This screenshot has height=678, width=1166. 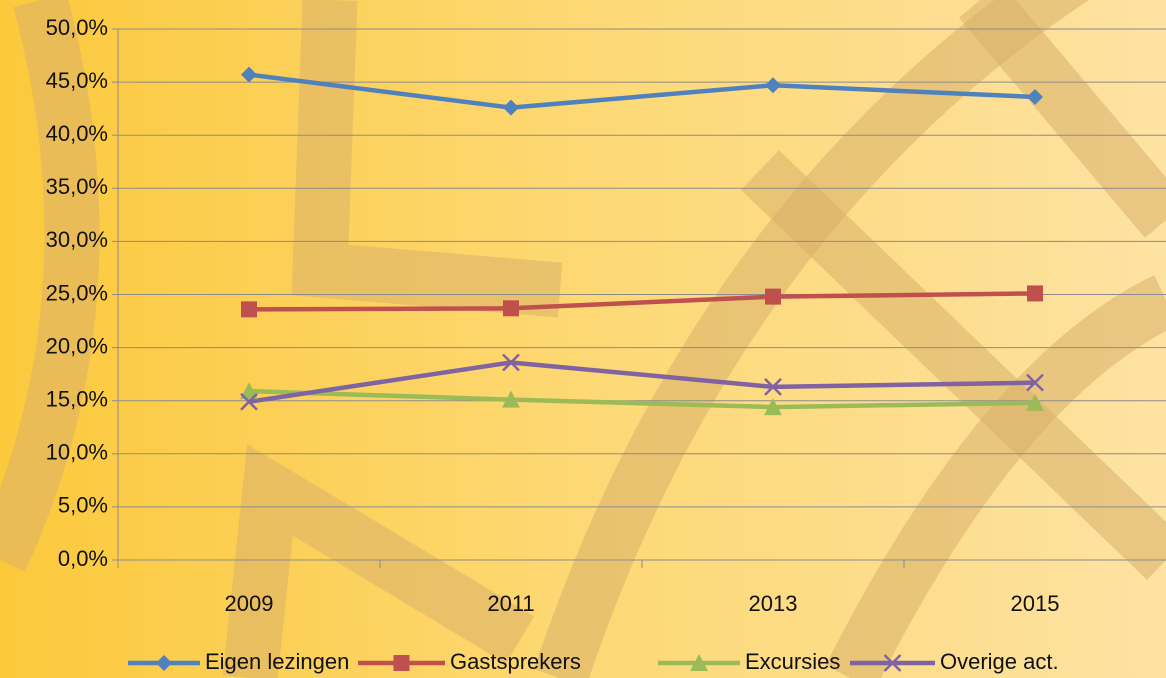 What do you see at coordinates (77, 133) in the screenshot?
I see `y-tick-label: 40,0%` at bounding box center [77, 133].